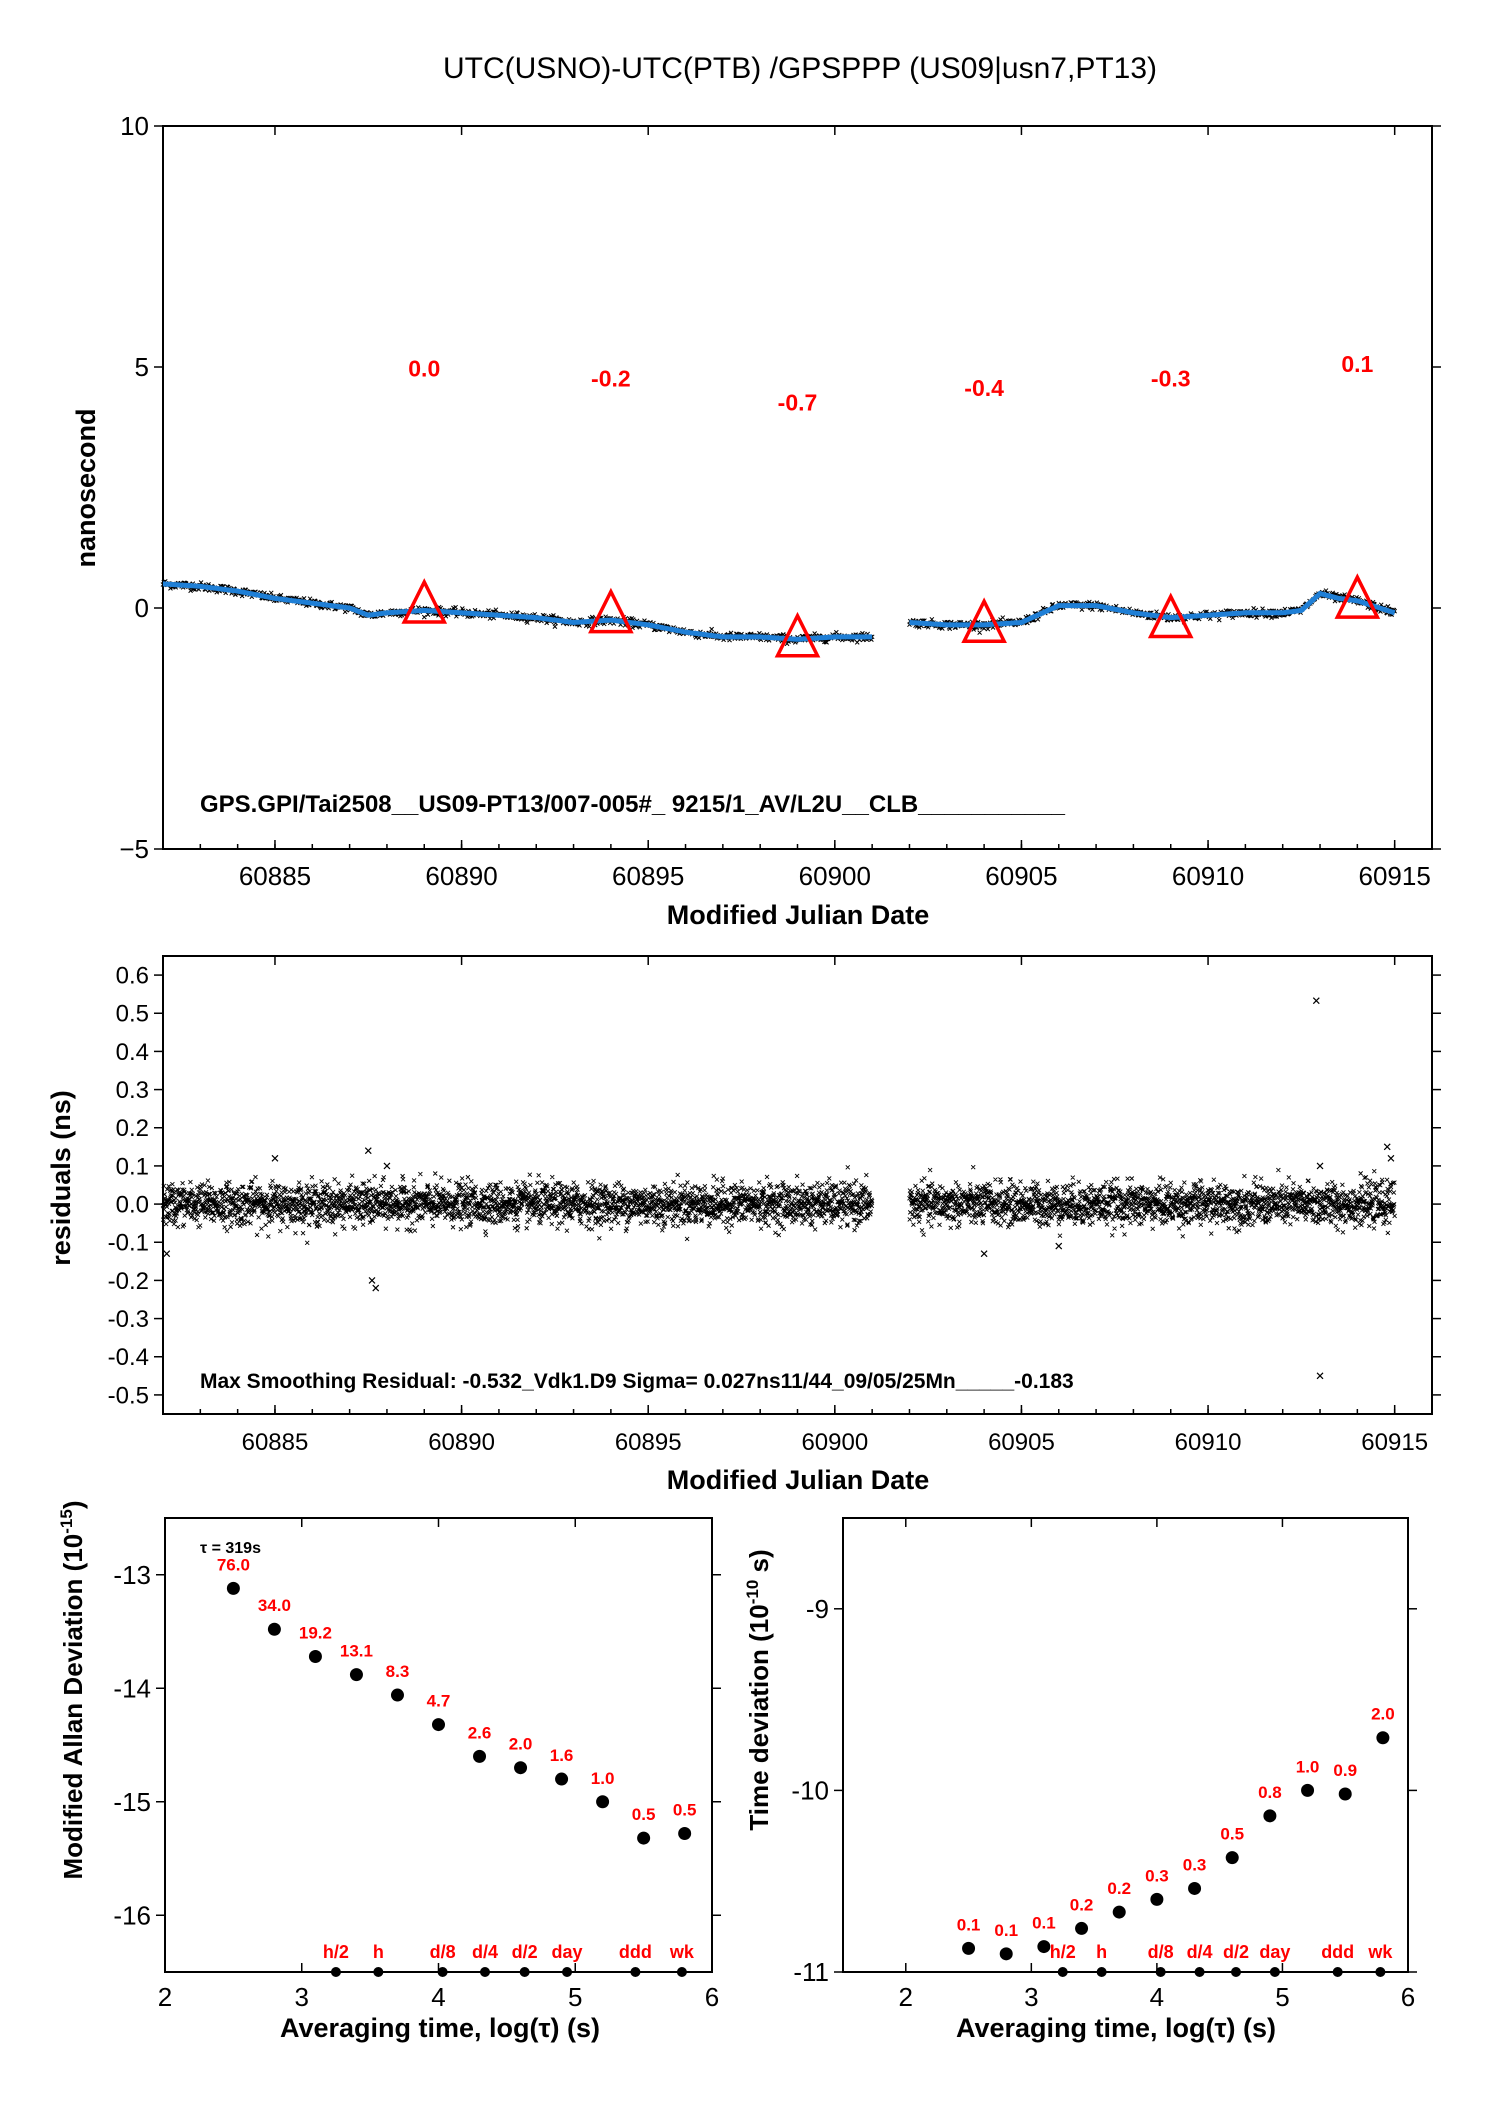  What do you see at coordinates (1236, 1952) in the screenshot?
I see `tdev-period-label: d/2` at bounding box center [1236, 1952].